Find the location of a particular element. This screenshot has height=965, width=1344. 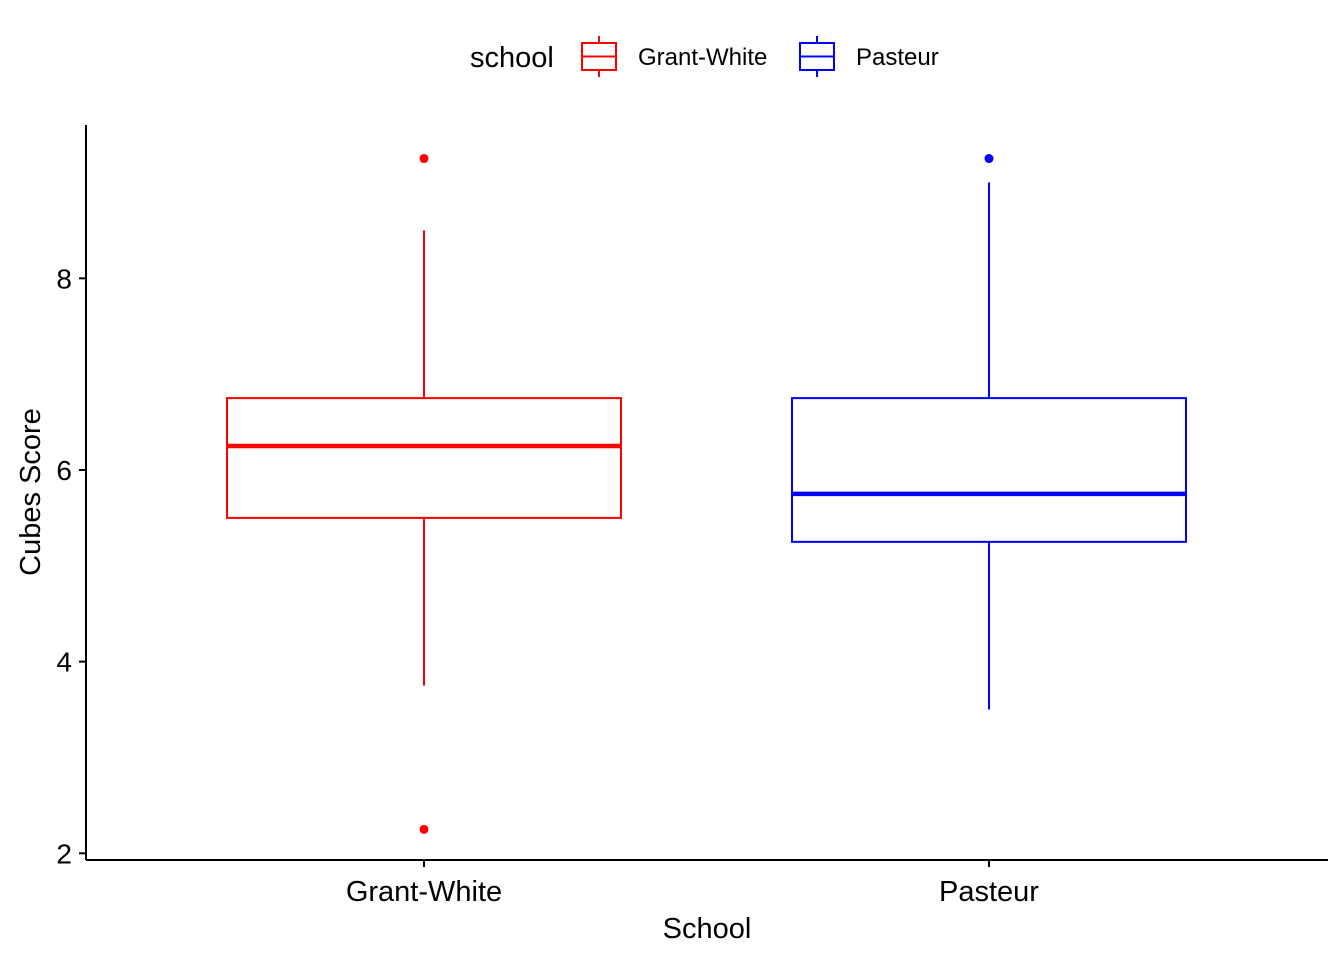

legend-entry-label: Pasteur is located at coordinates (897, 57).